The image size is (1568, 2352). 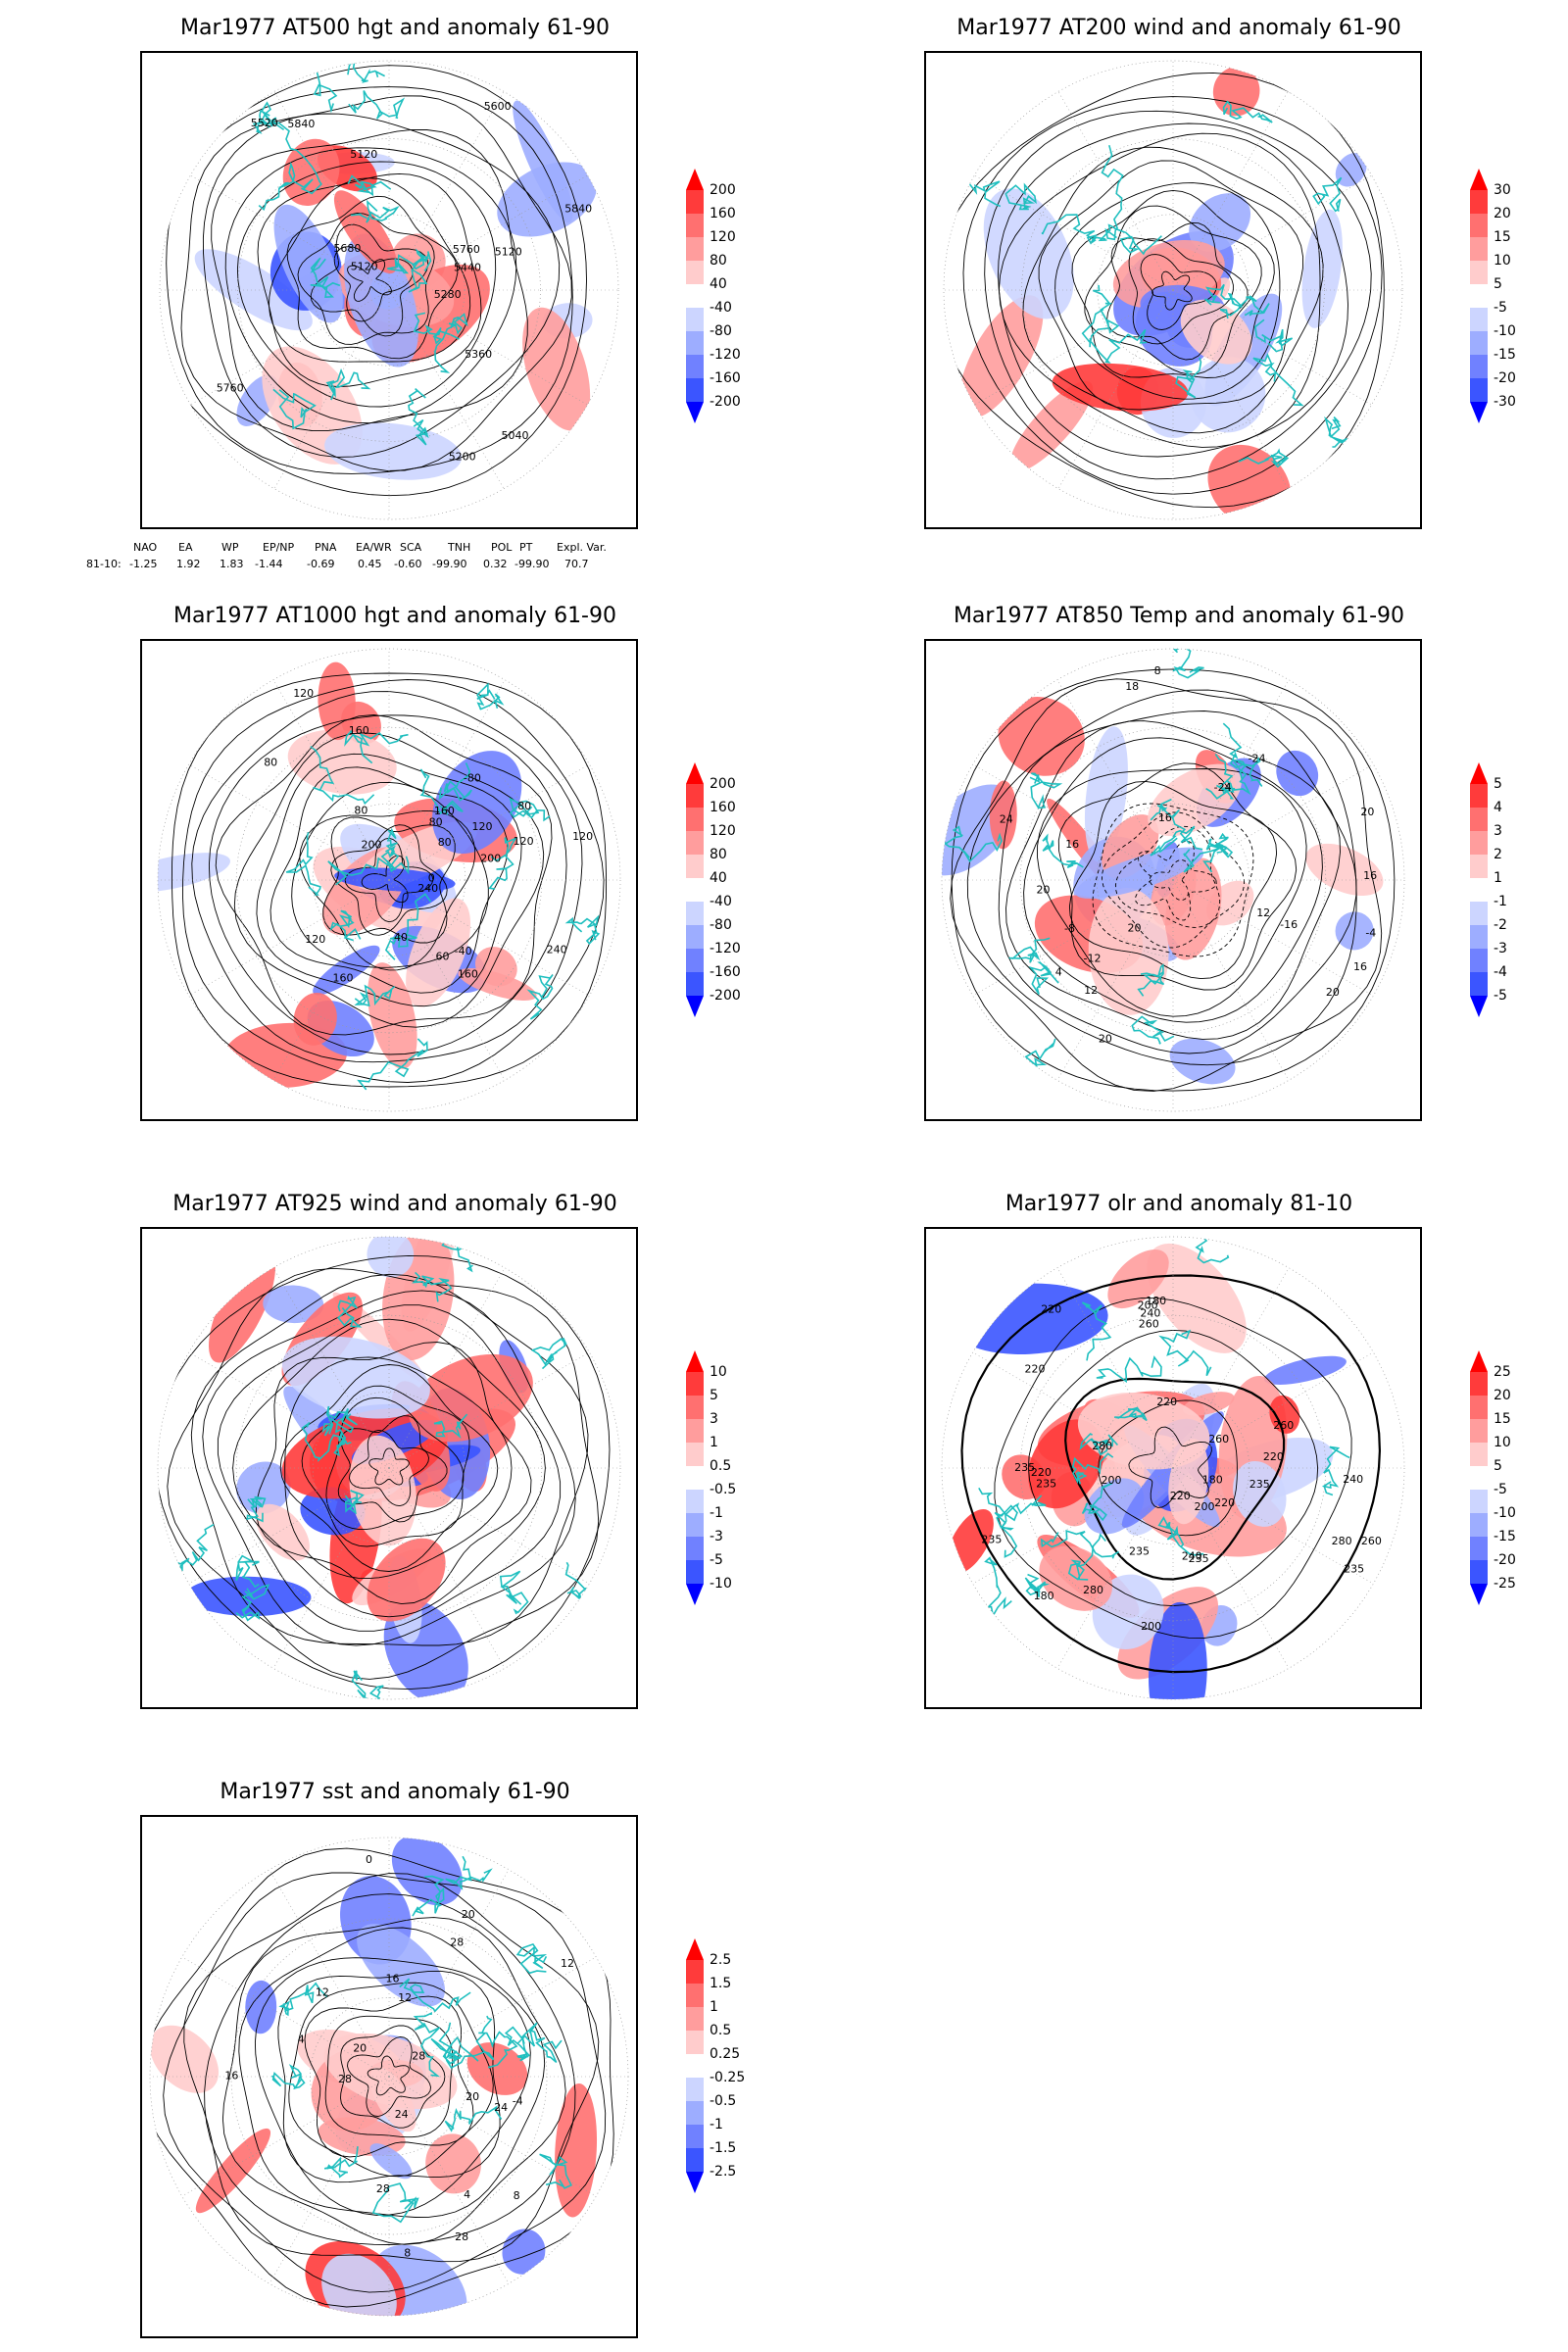 I want to click on index-header: NAO, so click(x=145, y=547).